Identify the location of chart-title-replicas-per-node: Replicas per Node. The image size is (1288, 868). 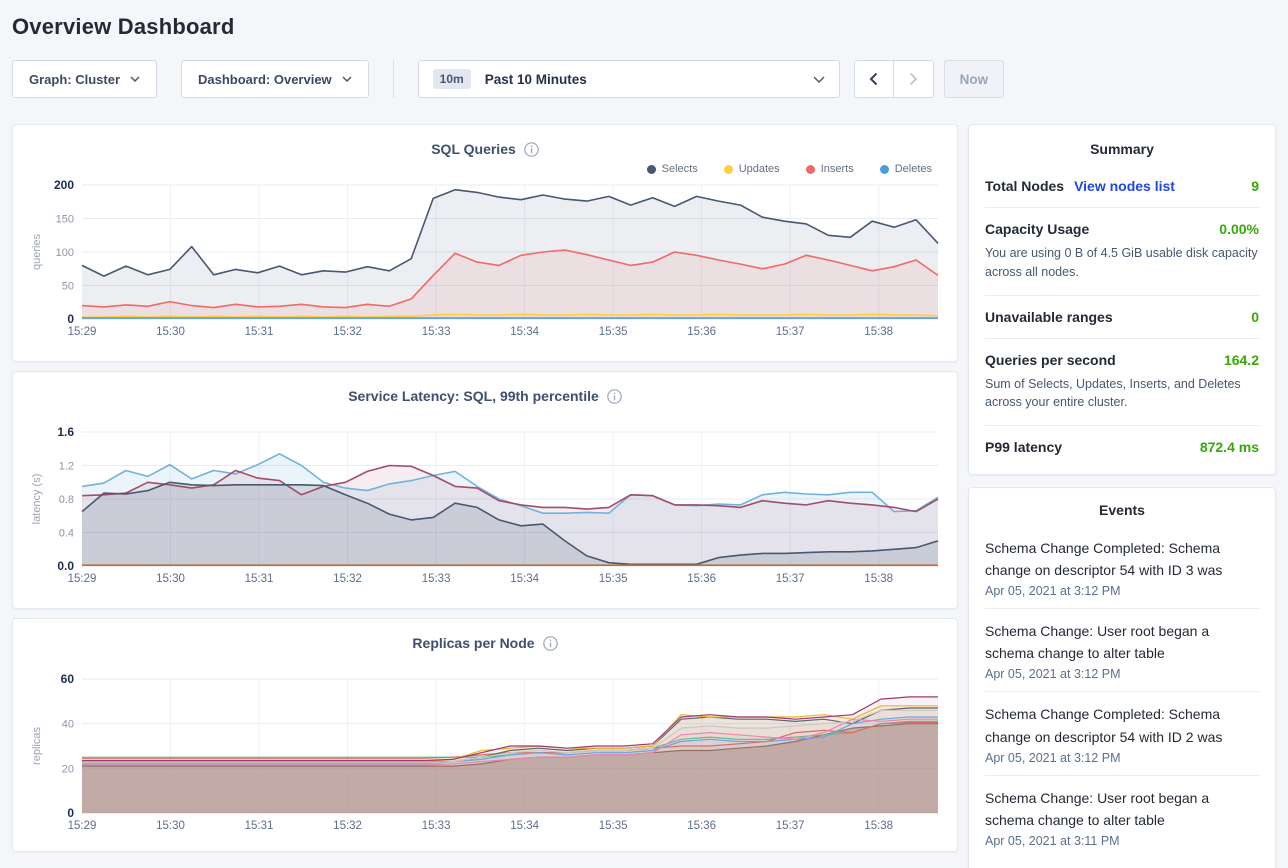
(473, 643).